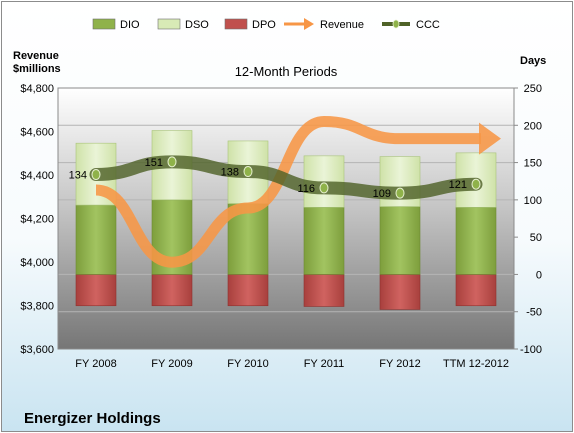 The height and width of the screenshot is (433, 574). What do you see at coordinates (37, 133) in the screenshot?
I see `left-tick-label: $4,600` at bounding box center [37, 133].